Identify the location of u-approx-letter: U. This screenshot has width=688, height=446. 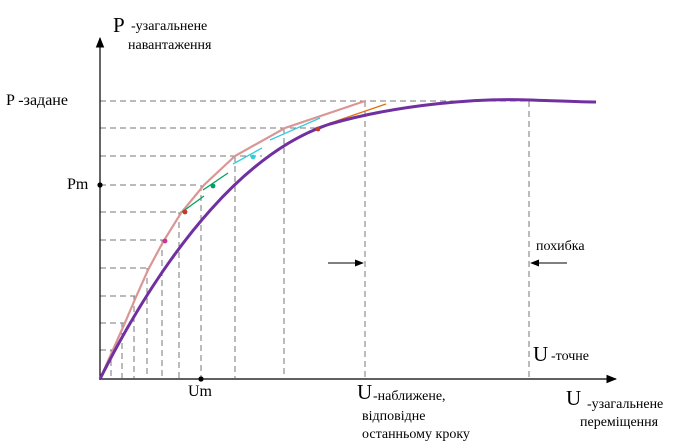
(365, 392).